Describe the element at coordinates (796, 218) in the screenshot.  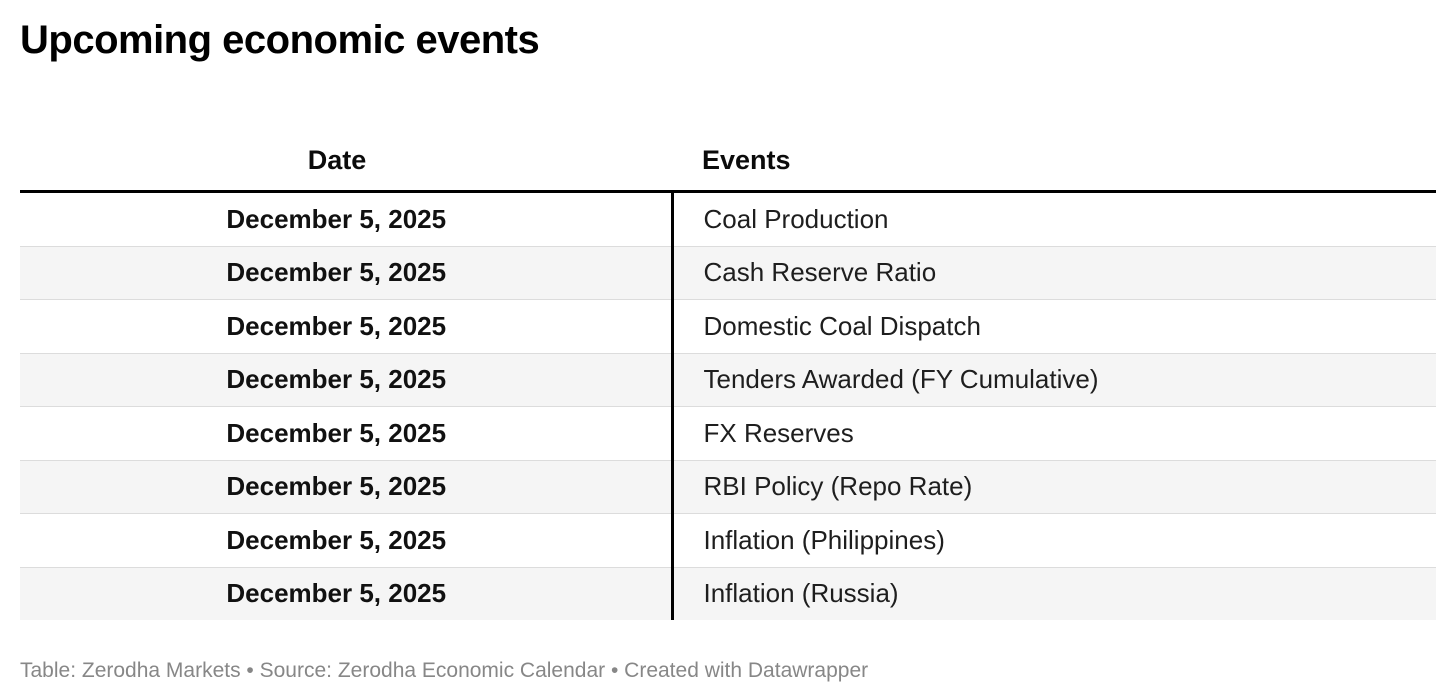
I see `event-cell: Coal Production` at that location.